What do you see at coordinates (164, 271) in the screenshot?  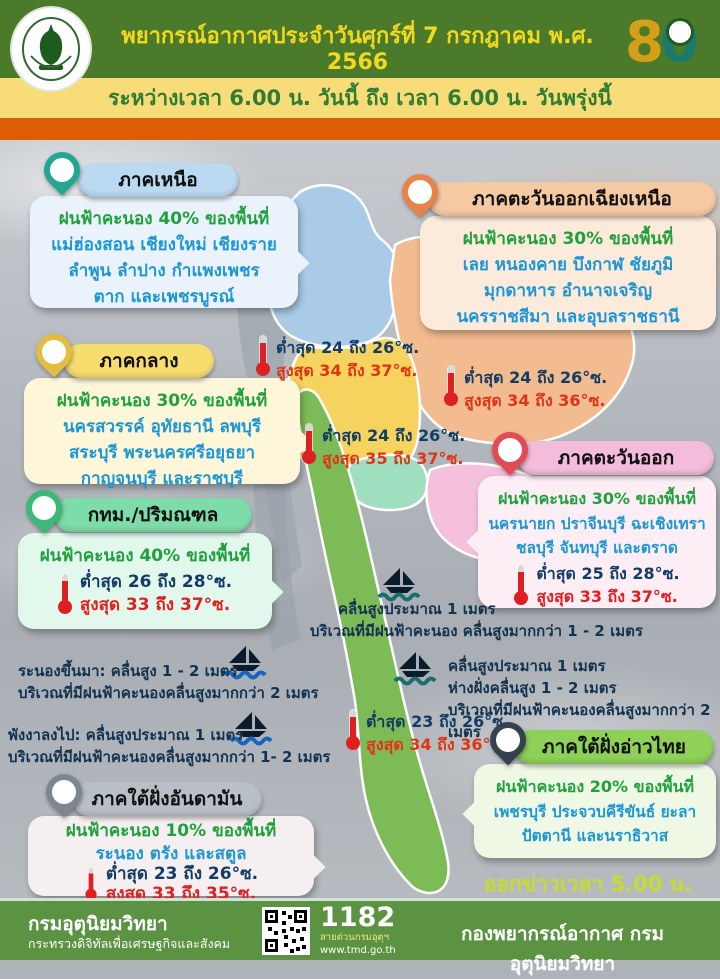 I see `area-line: ลำพูน ลำปาง กำแพงเพชร` at bounding box center [164, 271].